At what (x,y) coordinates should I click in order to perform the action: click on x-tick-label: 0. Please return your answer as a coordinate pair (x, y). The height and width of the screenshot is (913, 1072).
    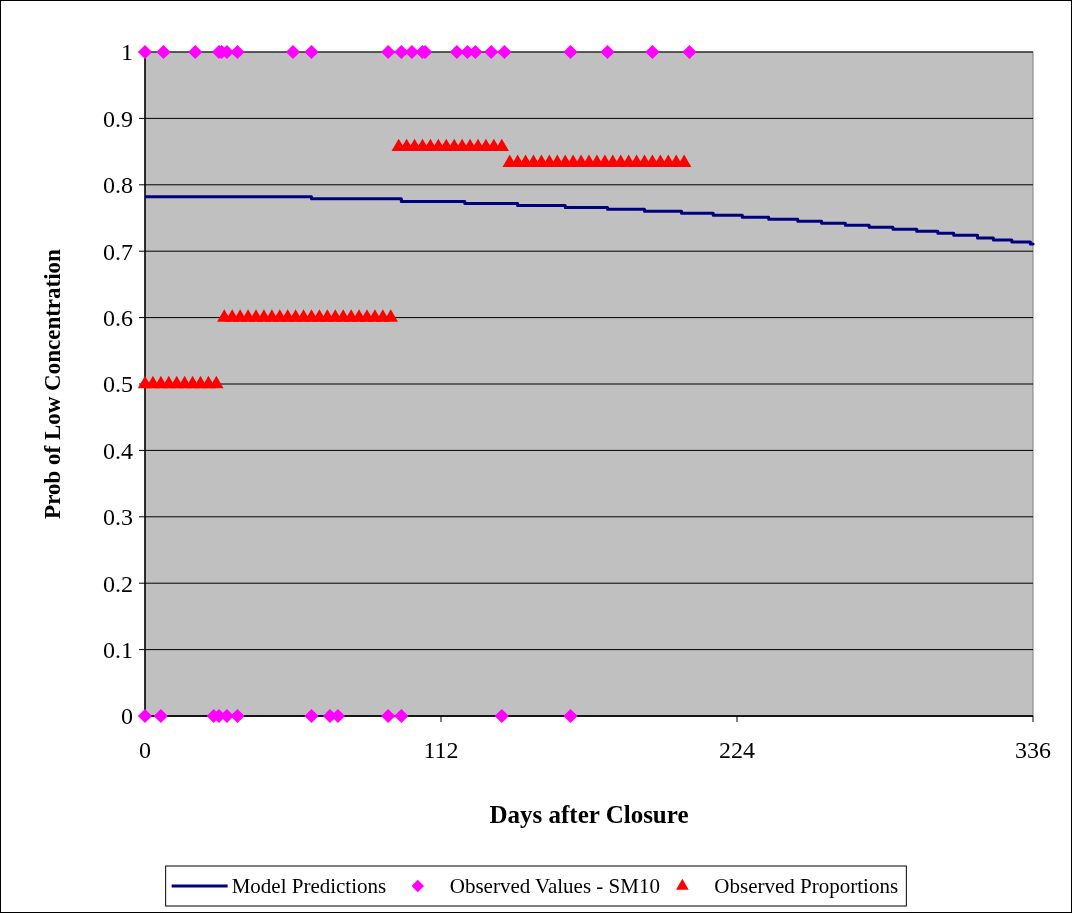
    Looking at the image, I should click on (145, 750).